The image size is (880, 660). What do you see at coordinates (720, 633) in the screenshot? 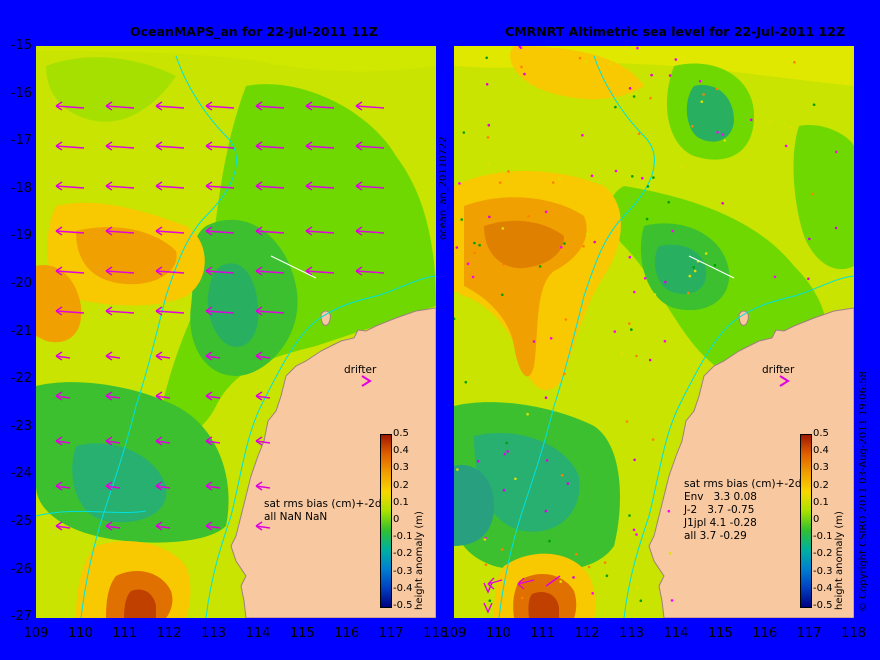
I see `longitude-tick: 115` at bounding box center [720, 633].